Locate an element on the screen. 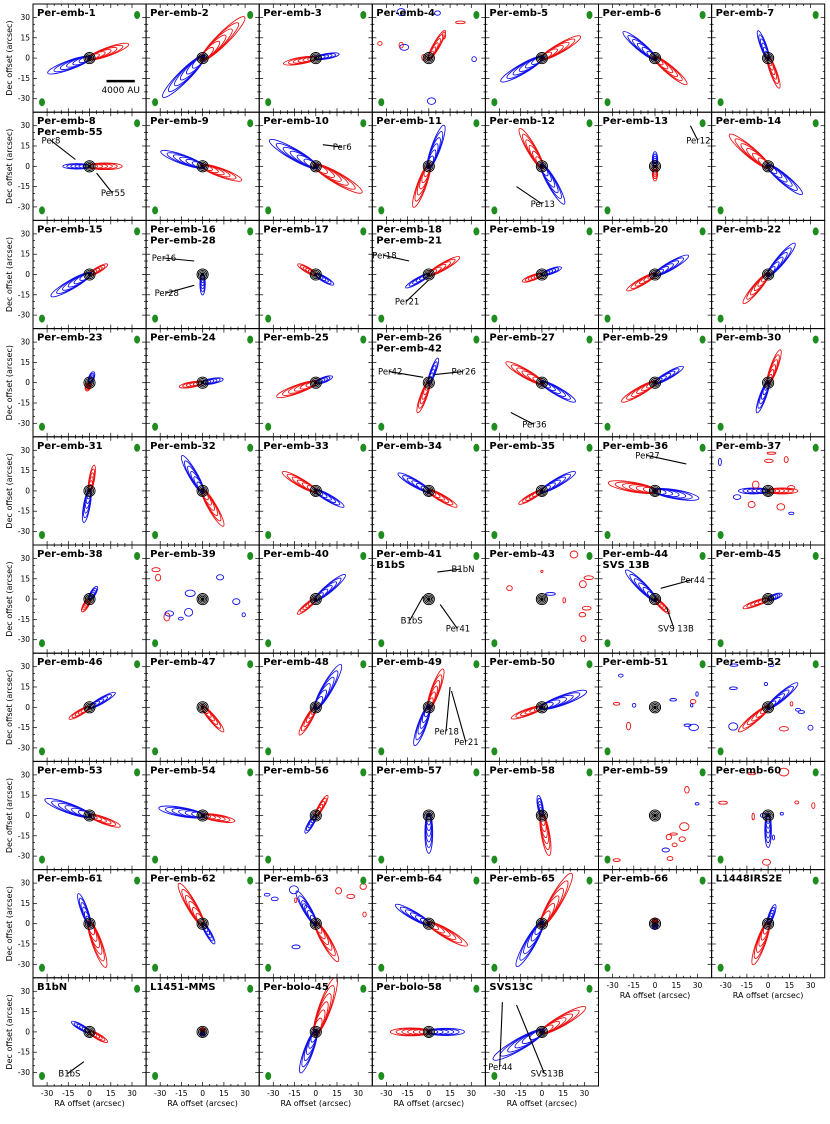  panel-title: Per-emb-54 is located at coordinates (183, 770).